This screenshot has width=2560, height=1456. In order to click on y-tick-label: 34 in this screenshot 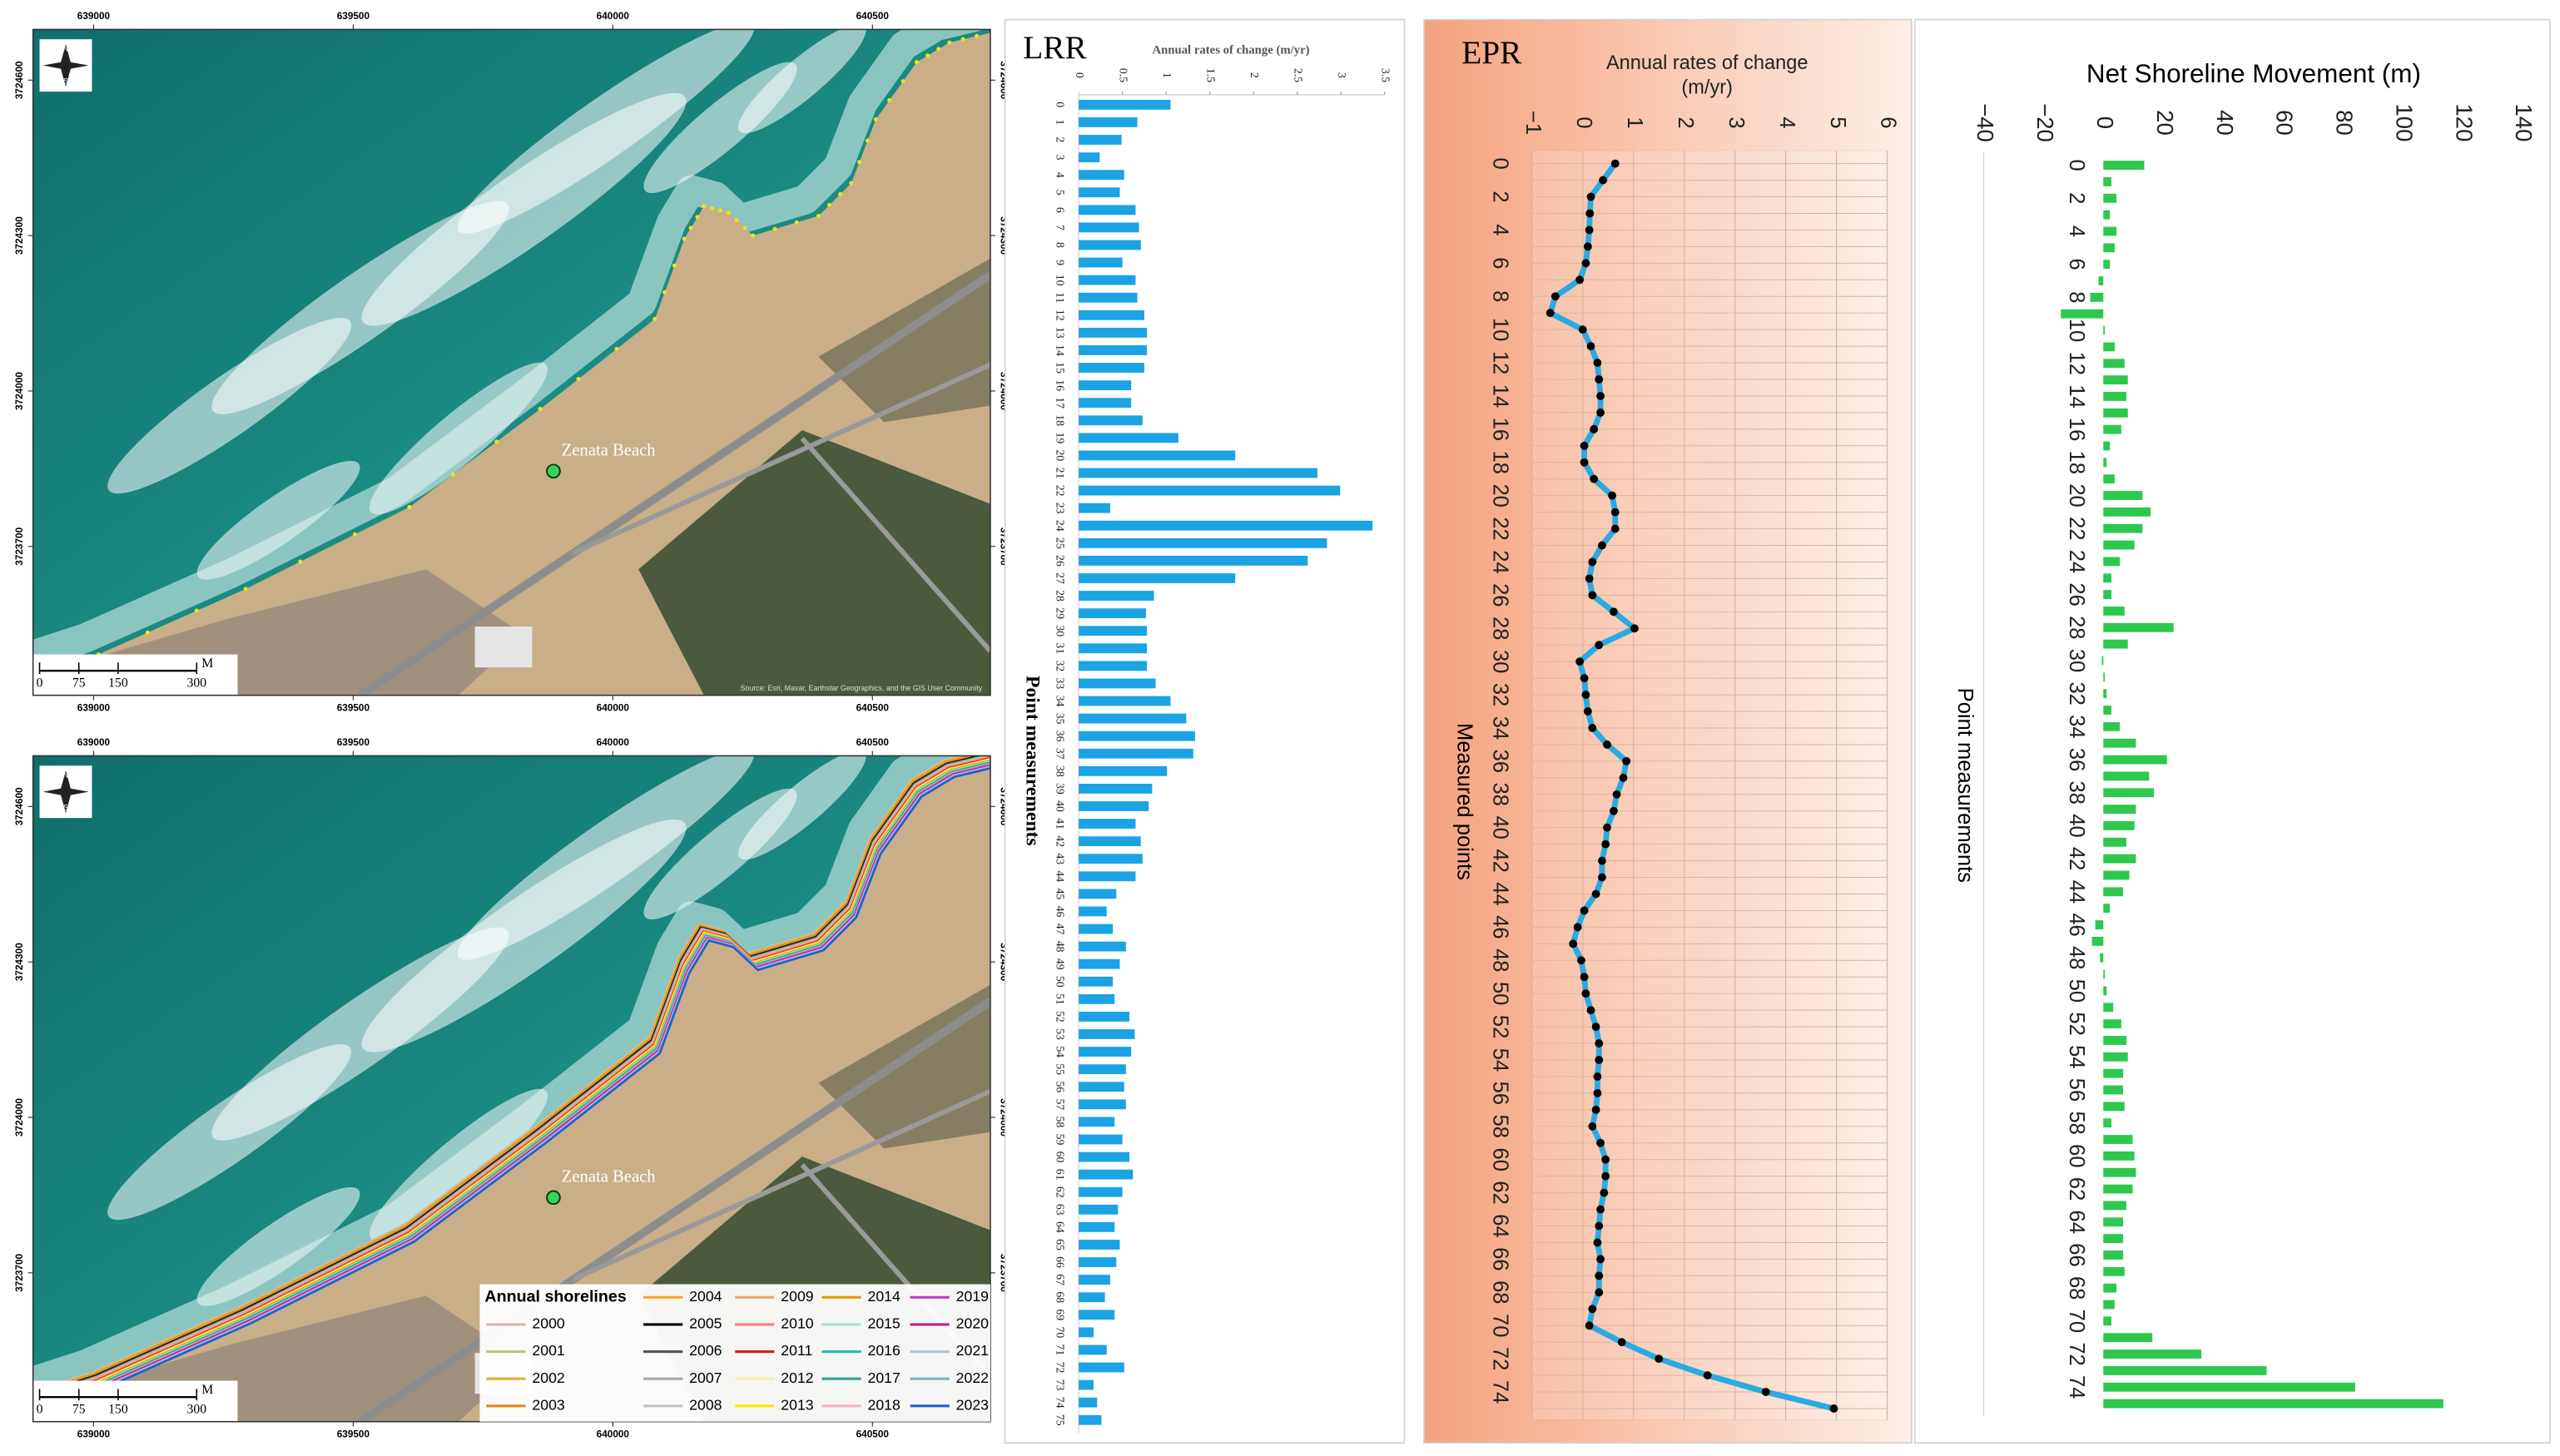, I will do `click(1500, 728)`.